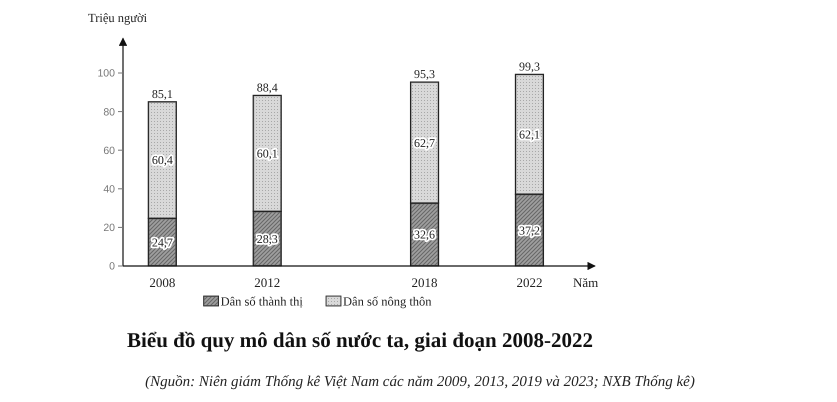  What do you see at coordinates (118, 18) in the screenshot?
I see `y-axis-title: Triệu người` at bounding box center [118, 18].